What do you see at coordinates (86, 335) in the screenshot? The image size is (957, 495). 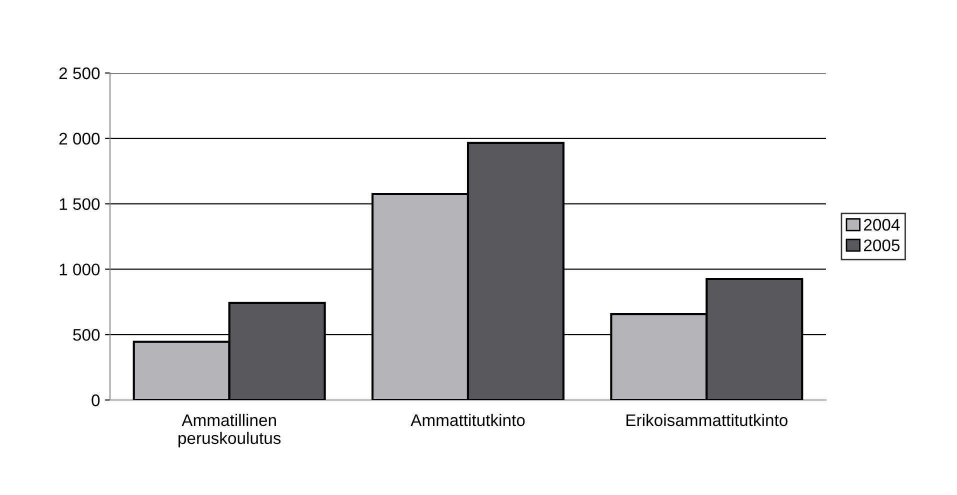 I see `y-tick-label: 500` at bounding box center [86, 335].